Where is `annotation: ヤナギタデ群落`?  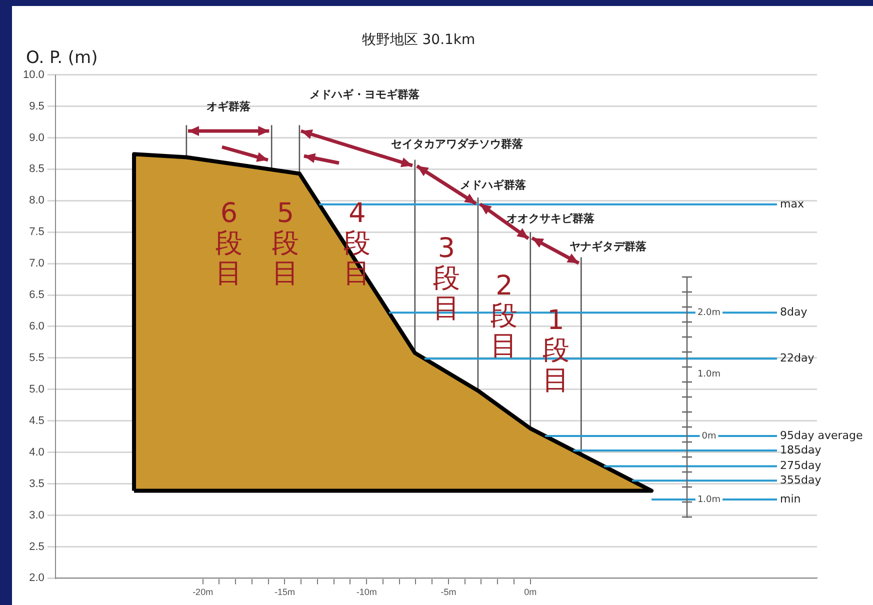
annotation: ヤナギタデ群落 is located at coordinates (609, 247).